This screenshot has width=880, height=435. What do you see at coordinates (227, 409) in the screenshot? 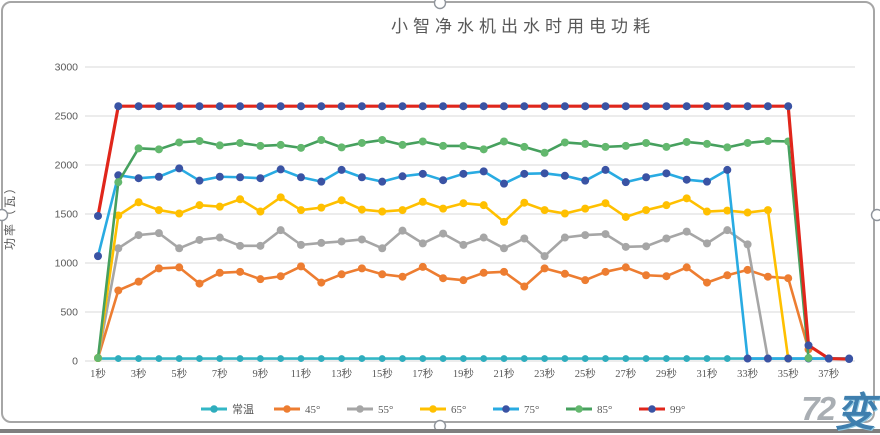
I see `legend-item-常温: 常温` at bounding box center [227, 409].